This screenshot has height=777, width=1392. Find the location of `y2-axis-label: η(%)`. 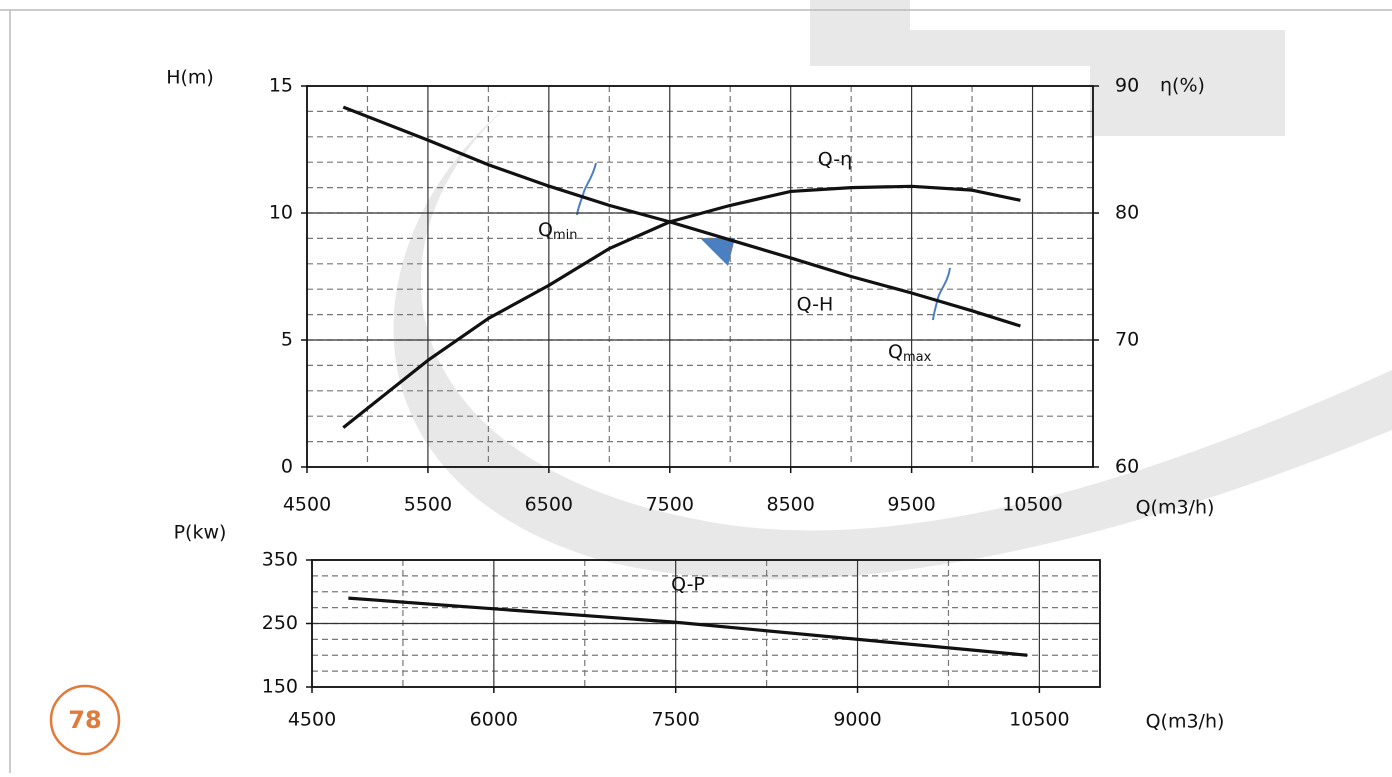

y2-axis-label: η(%) is located at coordinates (1182, 86).